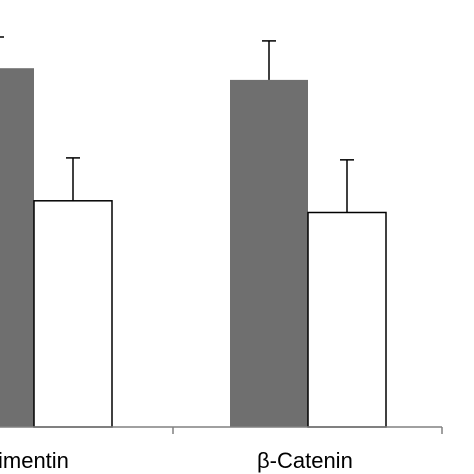 This screenshot has width=474, height=474. Describe the element at coordinates (347, 319) in the screenshot. I see `bar-series2-category2` at that location.